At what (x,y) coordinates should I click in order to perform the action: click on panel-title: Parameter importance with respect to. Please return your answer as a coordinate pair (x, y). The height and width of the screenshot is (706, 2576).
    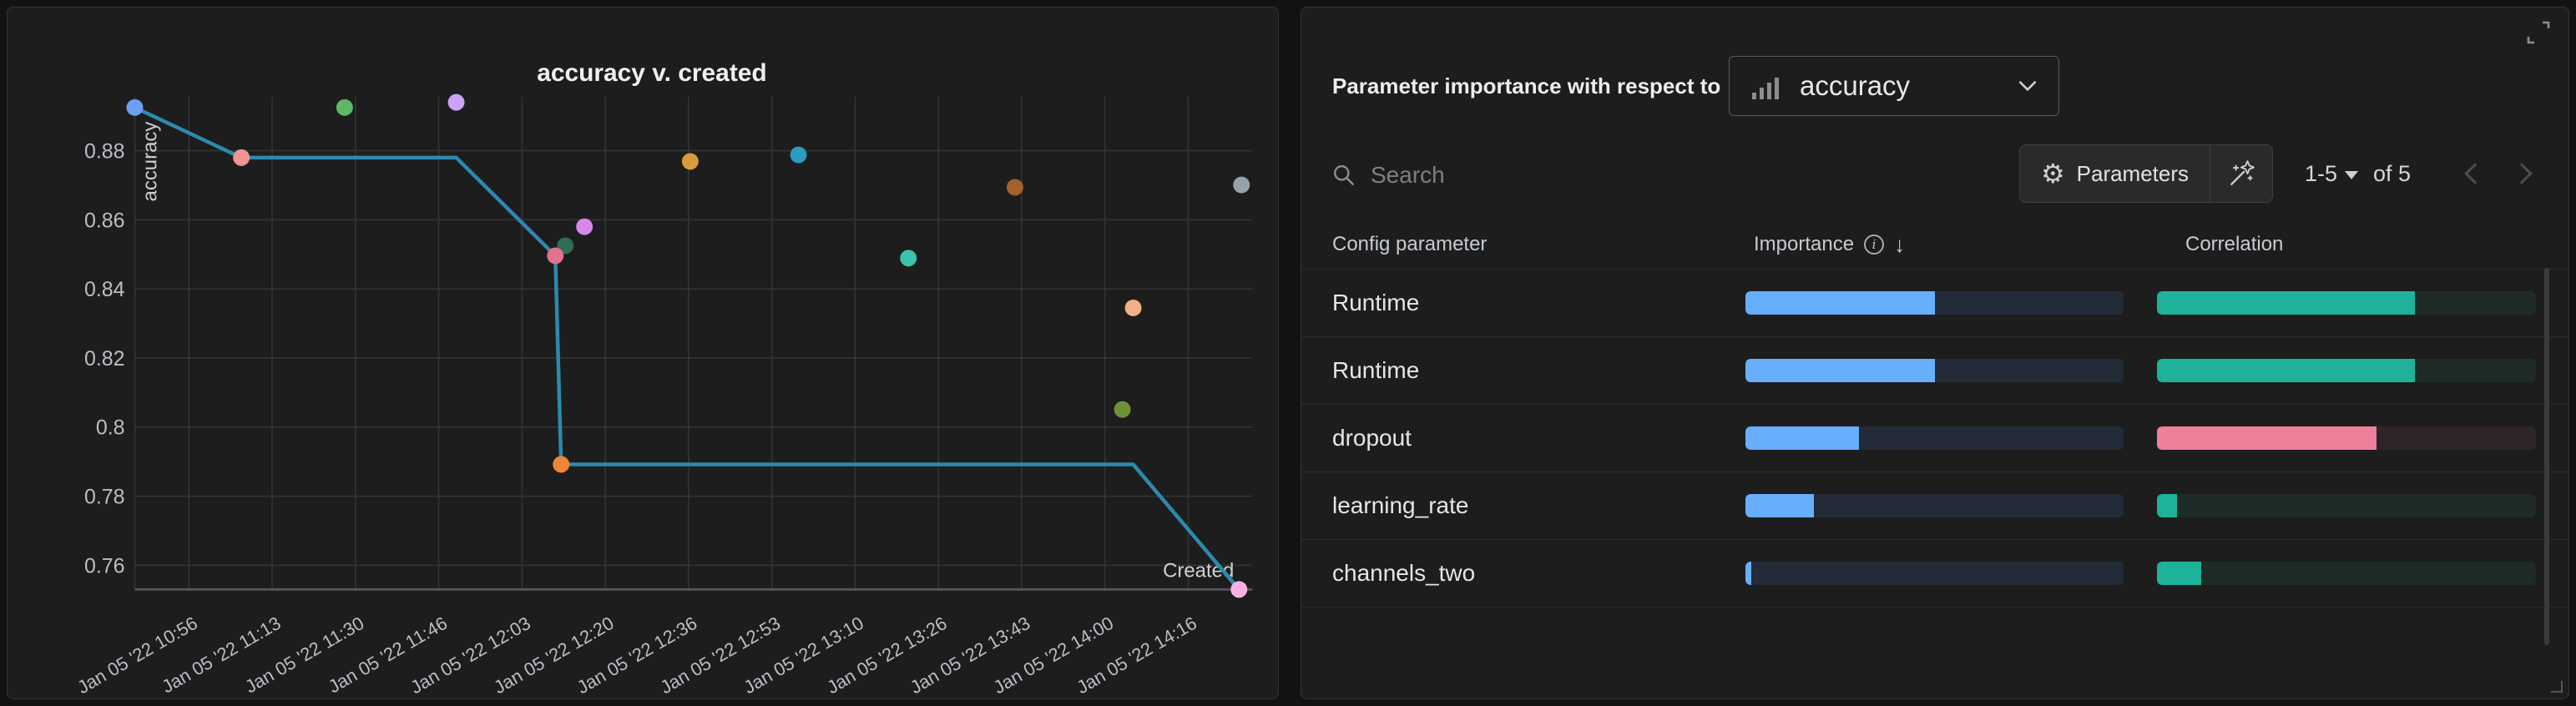
    Looking at the image, I should click on (1526, 85).